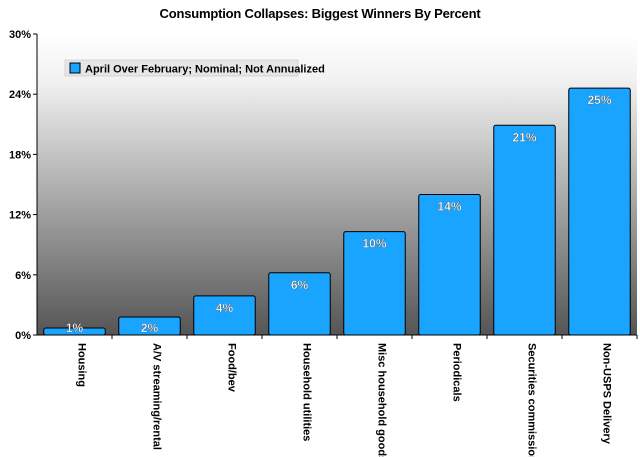 Image resolution: width=640 pixels, height=457 pixels. What do you see at coordinates (20, 35) in the screenshot?
I see `y-tick-label: 30%` at bounding box center [20, 35].